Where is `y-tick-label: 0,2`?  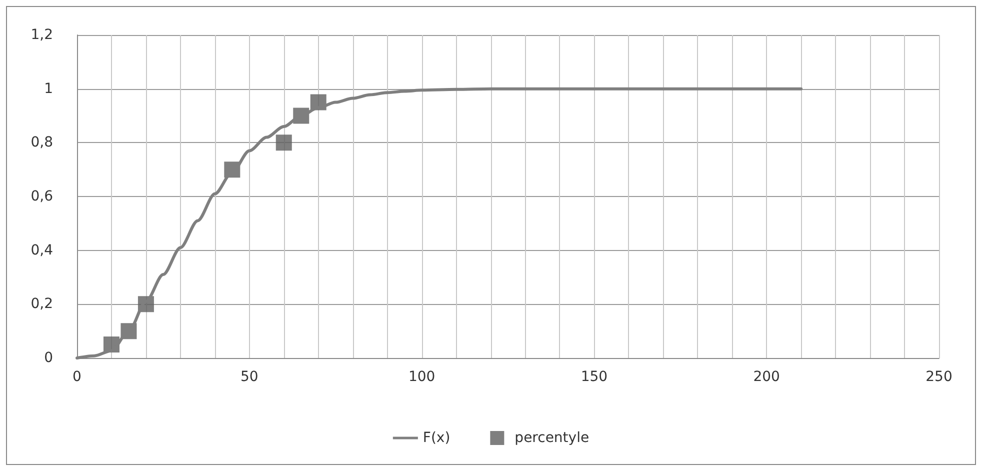 y-tick-label: 0,2 is located at coordinates (41, 304).